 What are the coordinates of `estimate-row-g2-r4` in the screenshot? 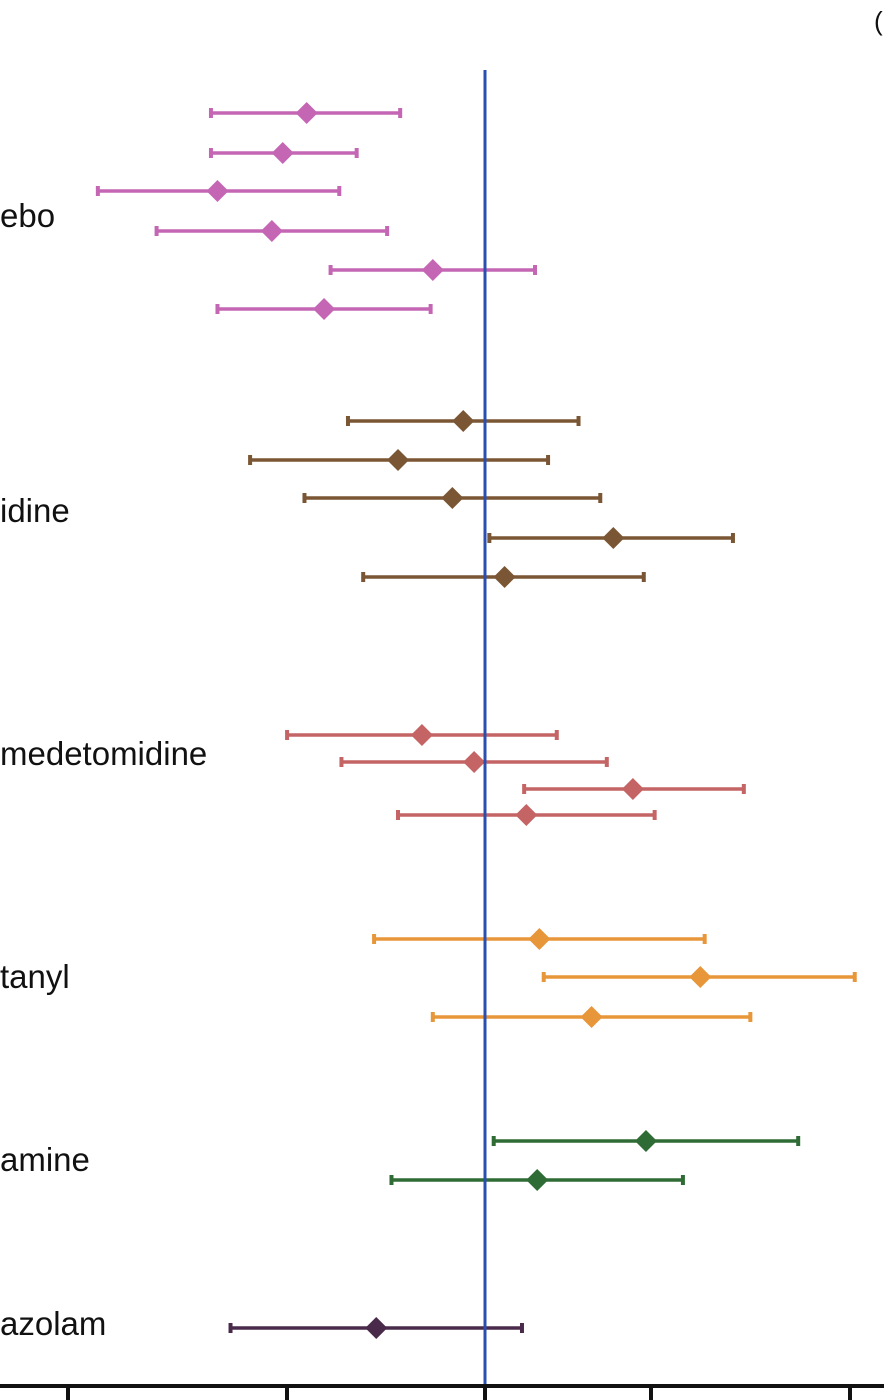 It's located at (611, 538).